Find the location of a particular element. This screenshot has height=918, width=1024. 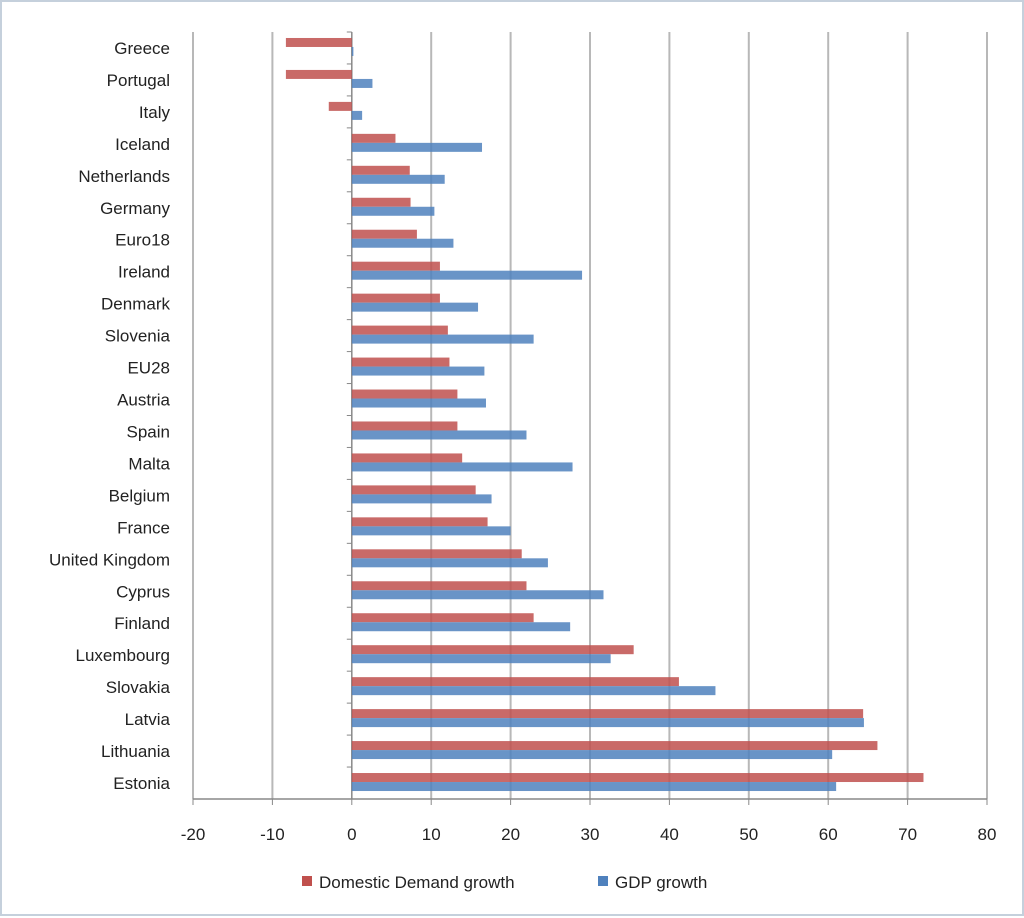

category-label: Germany is located at coordinates (135, 208).